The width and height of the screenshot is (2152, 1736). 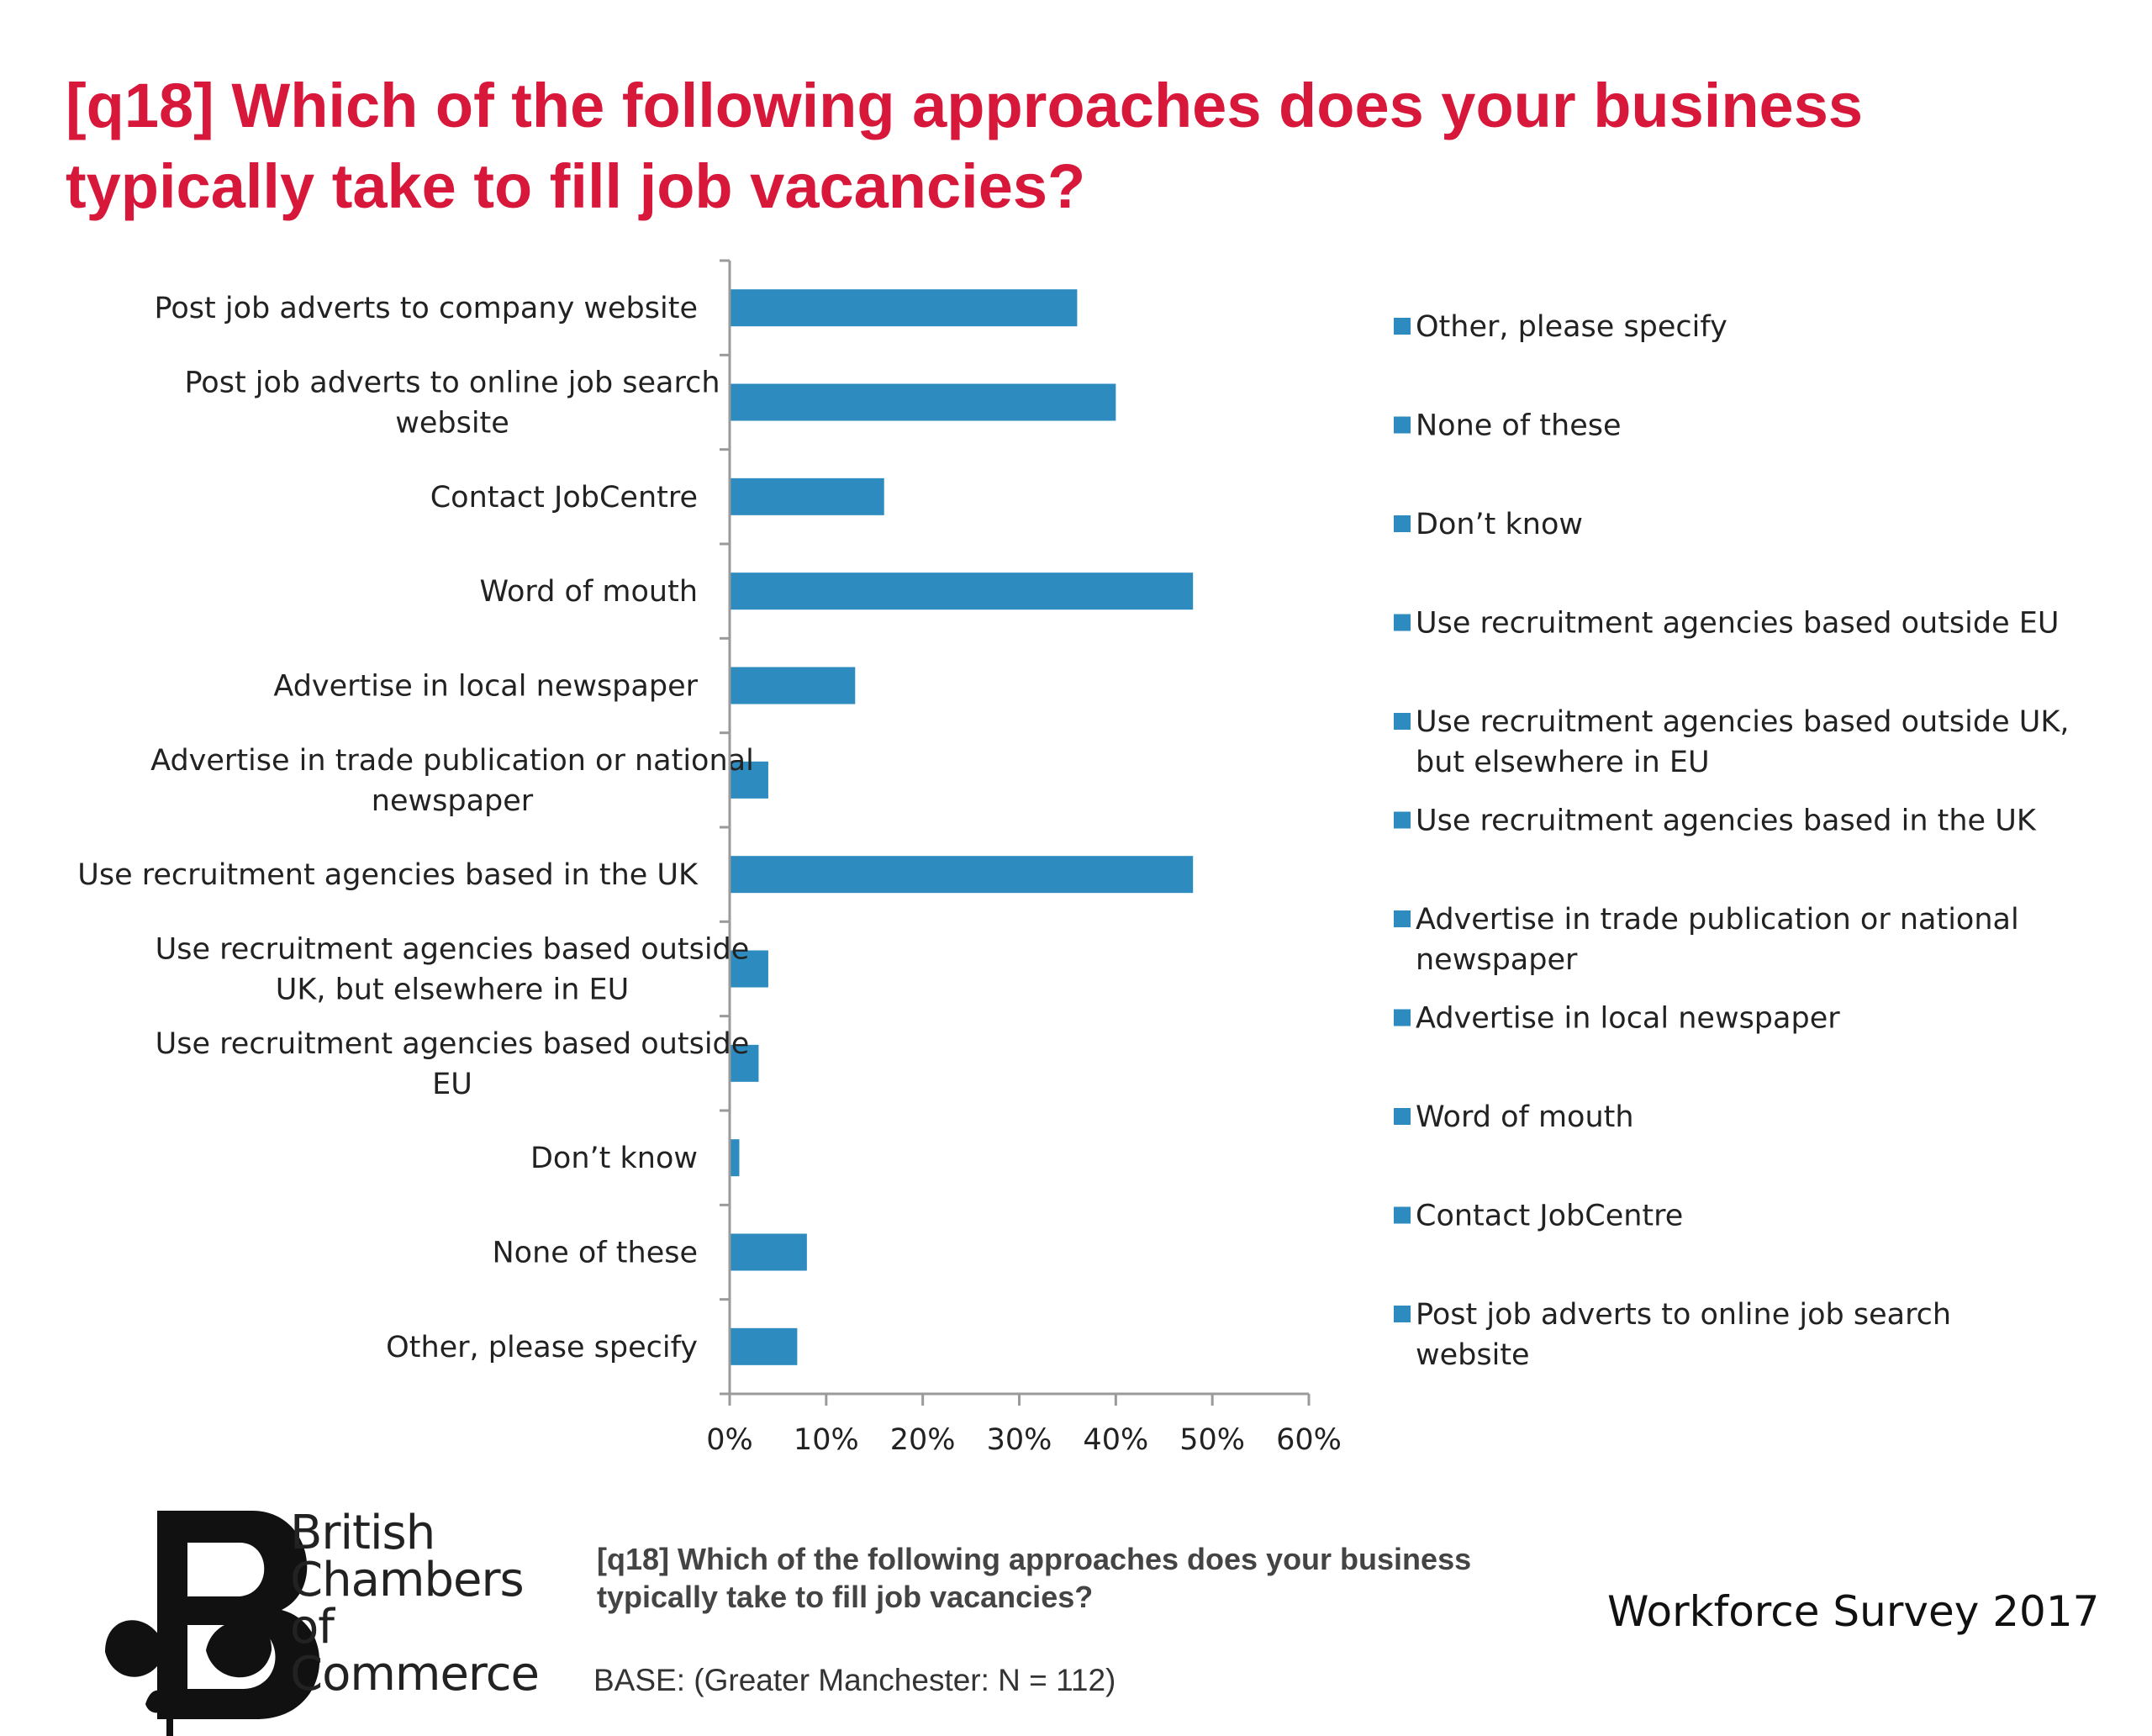 I want to click on legend-label: None of these, so click(x=1519, y=426).